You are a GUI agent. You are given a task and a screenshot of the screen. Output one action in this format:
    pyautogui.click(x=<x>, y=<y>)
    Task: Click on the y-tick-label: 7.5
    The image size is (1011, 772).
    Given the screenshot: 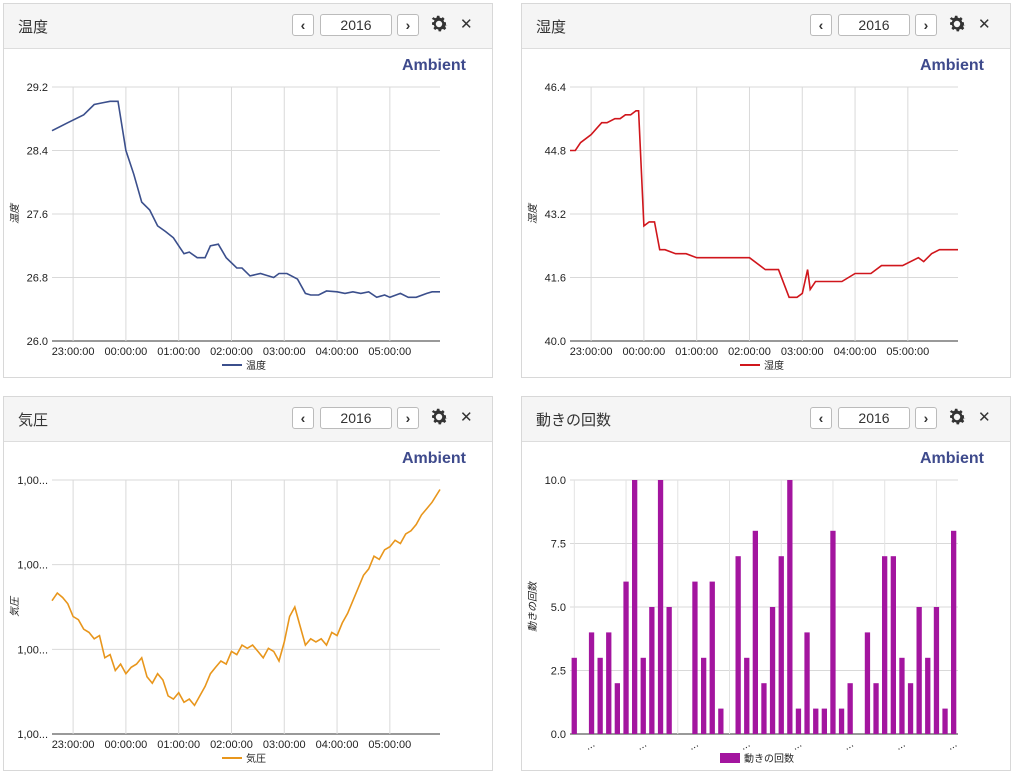 What is the action you would take?
    pyautogui.click(x=558, y=545)
    